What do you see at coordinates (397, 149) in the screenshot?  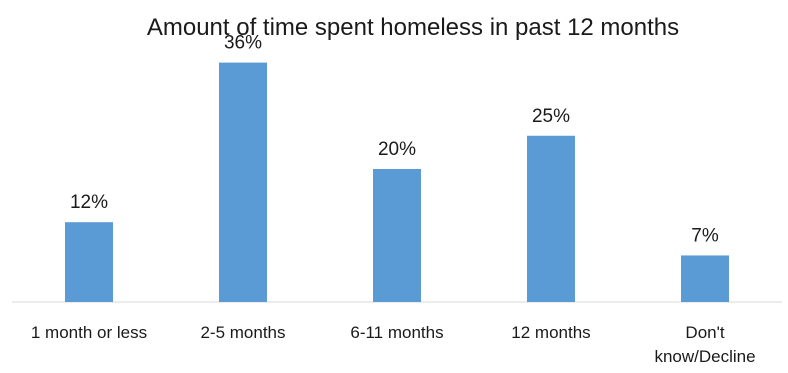 I see `data-label-2: 20%` at bounding box center [397, 149].